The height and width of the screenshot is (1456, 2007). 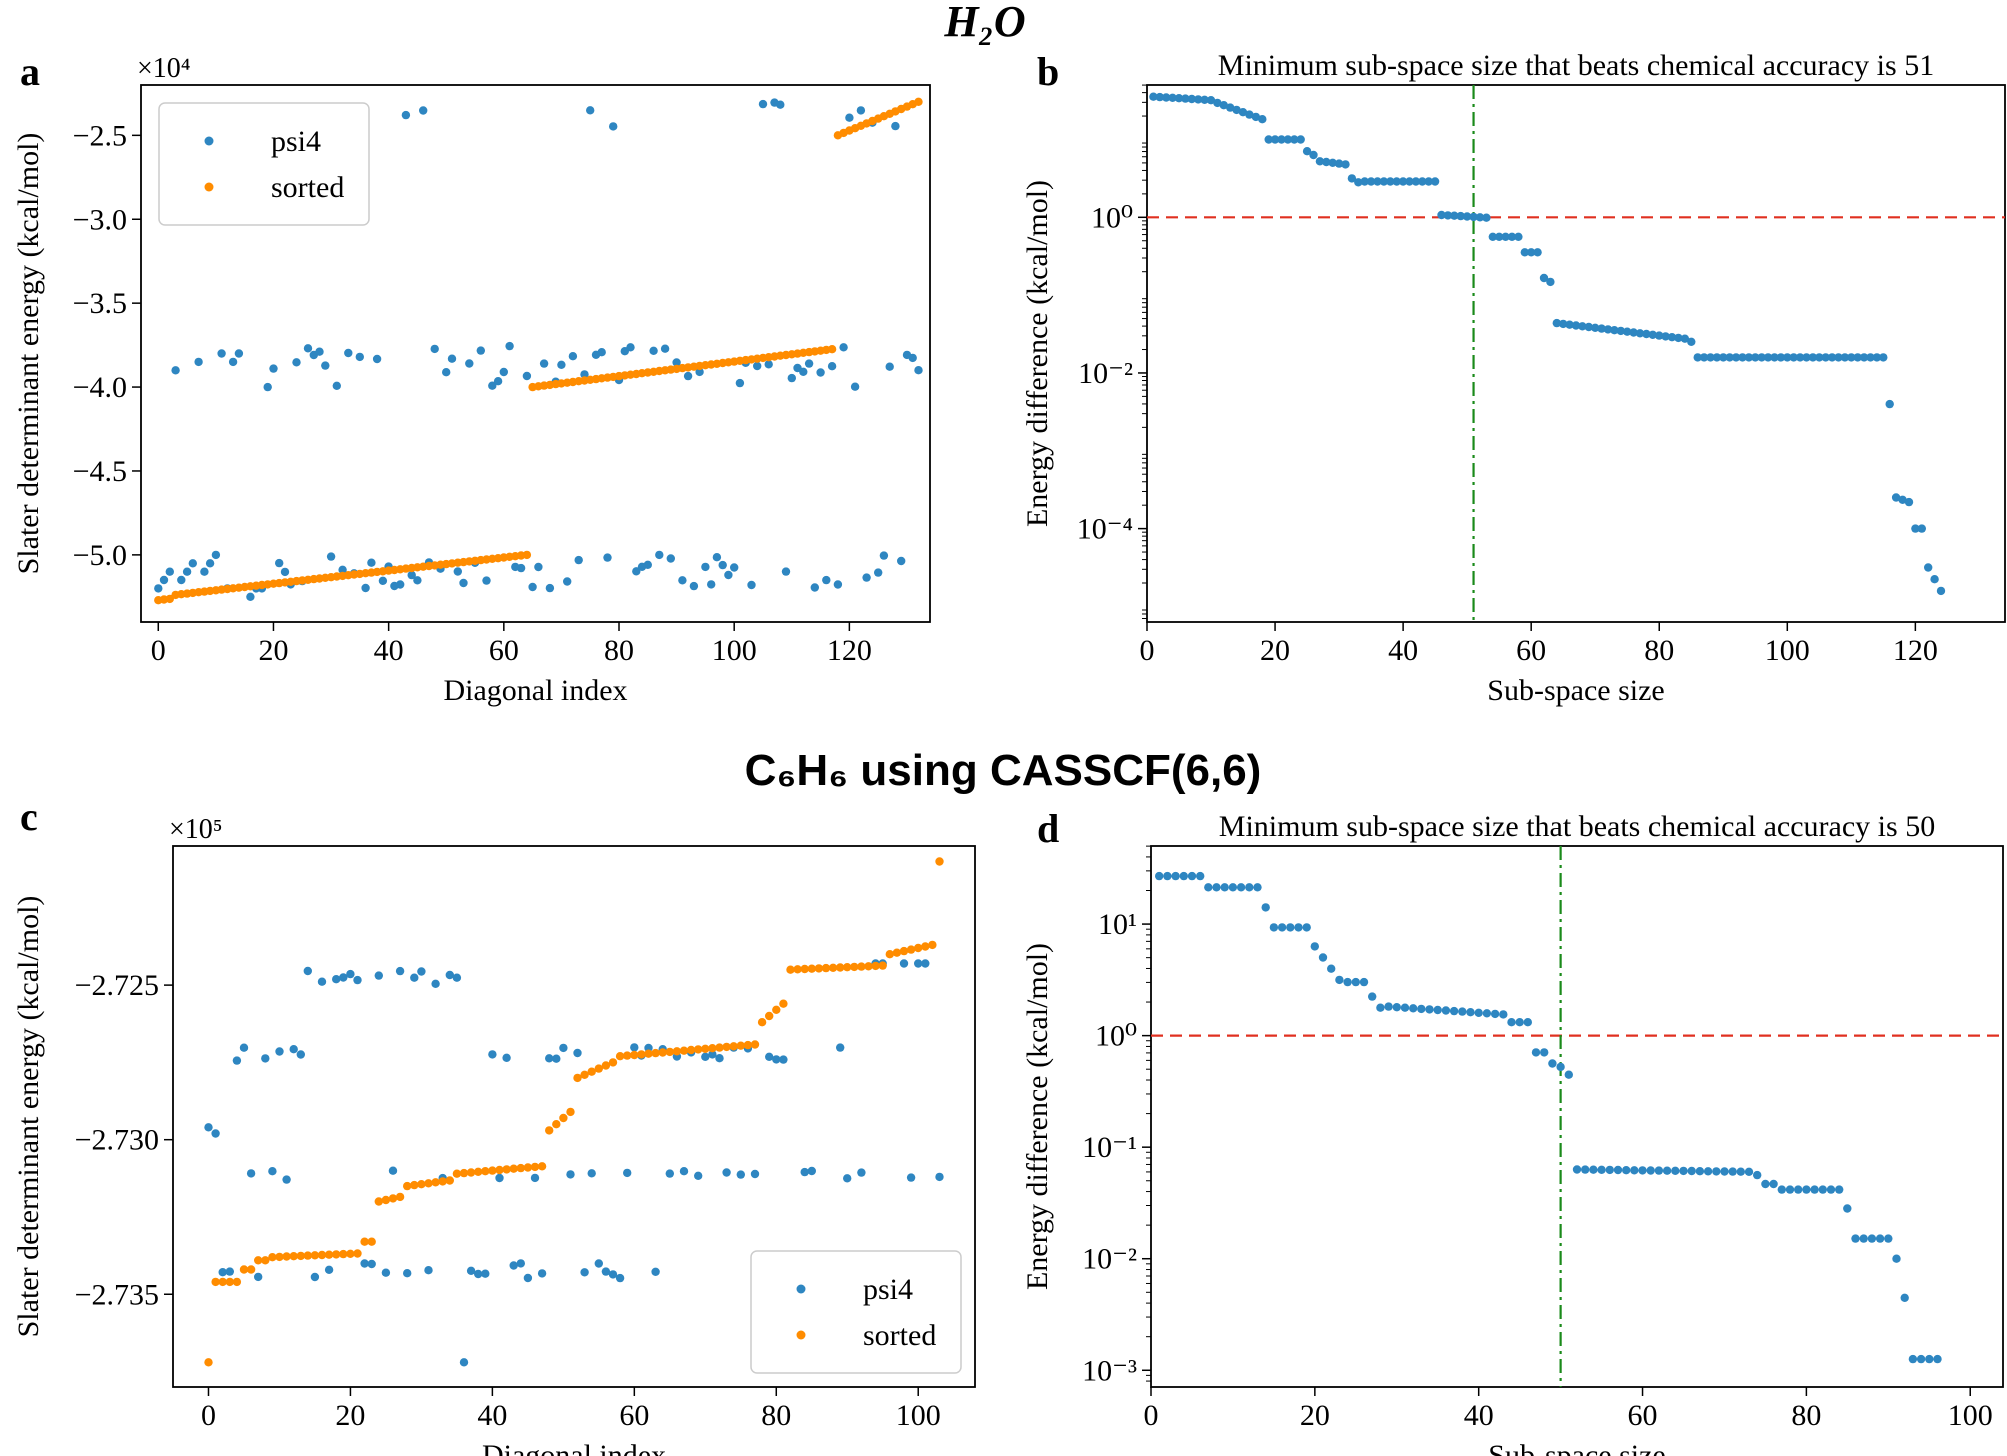 What do you see at coordinates (1117, 924) in the screenshot?
I see `y-tick-label: 10¹` at bounding box center [1117, 924].